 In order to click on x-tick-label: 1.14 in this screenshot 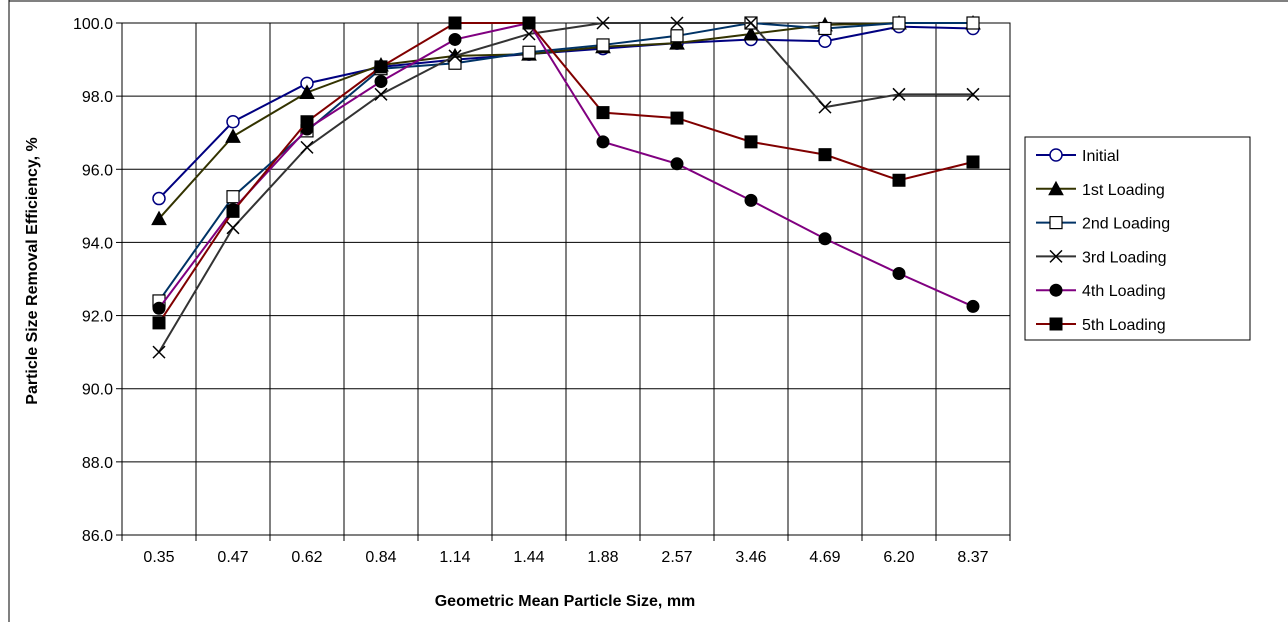, I will do `click(454, 557)`.